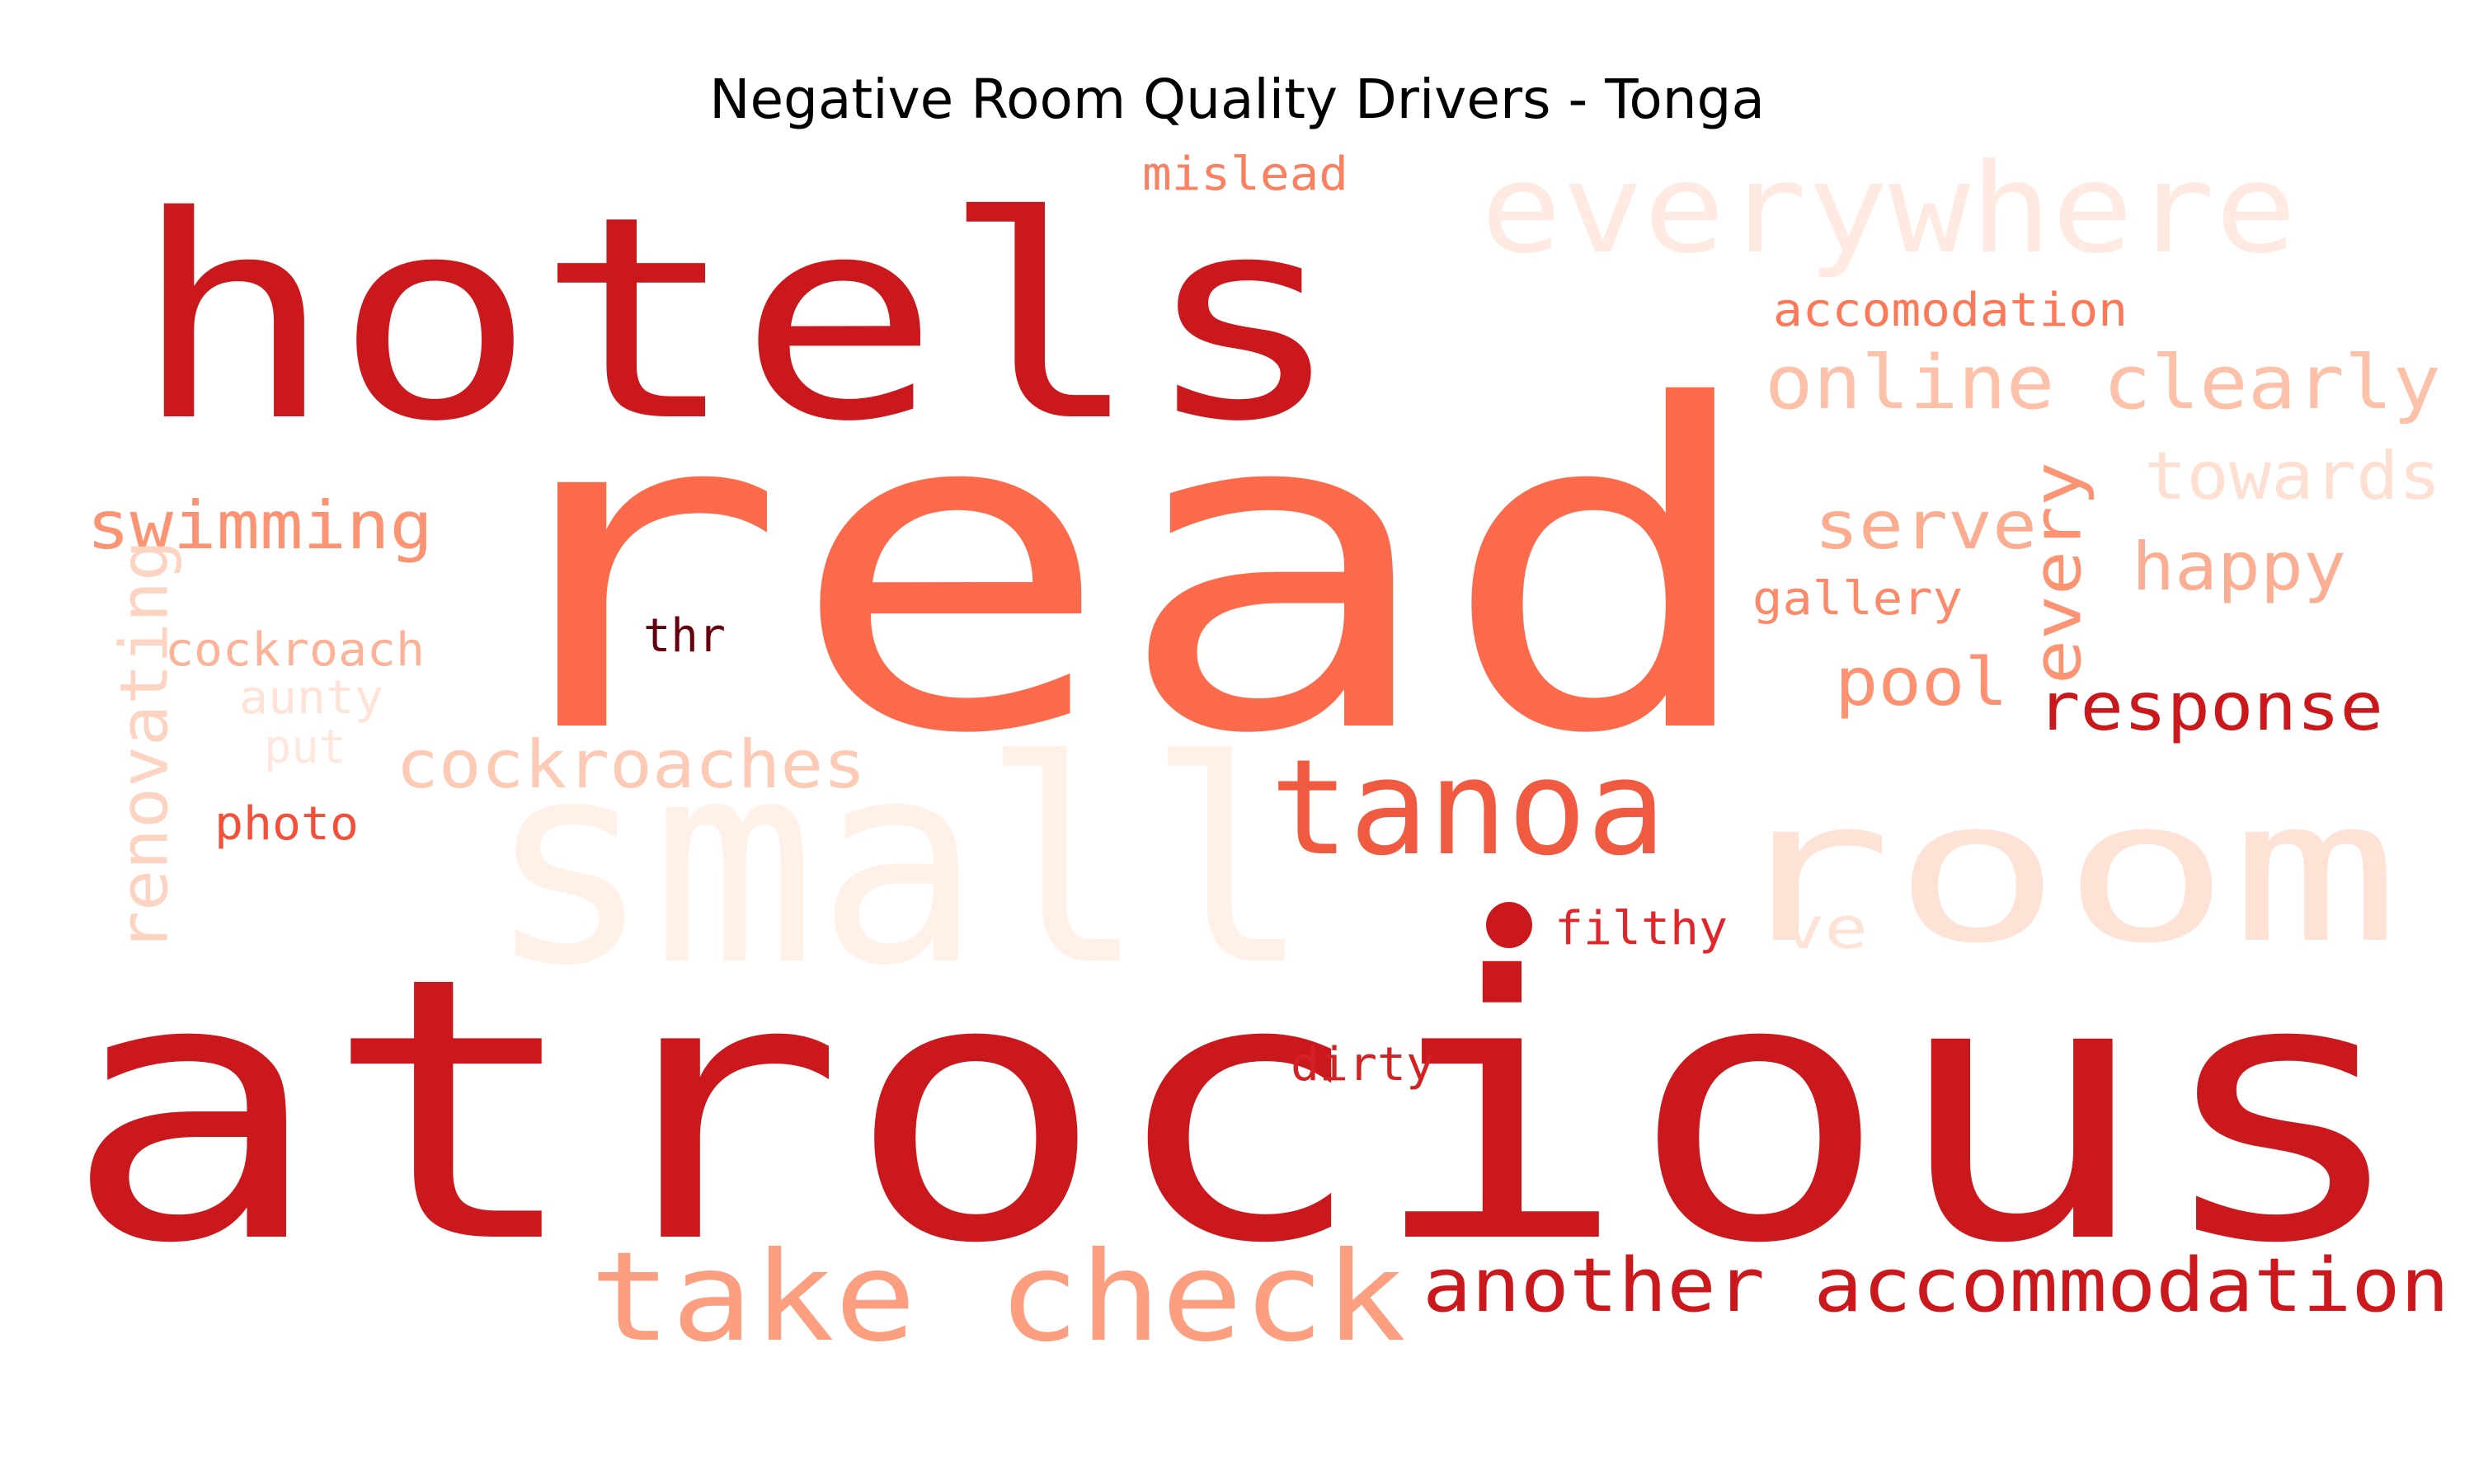  What do you see at coordinates (1888, 209) in the screenshot?
I see `word-everywhere: everywhere` at bounding box center [1888, 209].